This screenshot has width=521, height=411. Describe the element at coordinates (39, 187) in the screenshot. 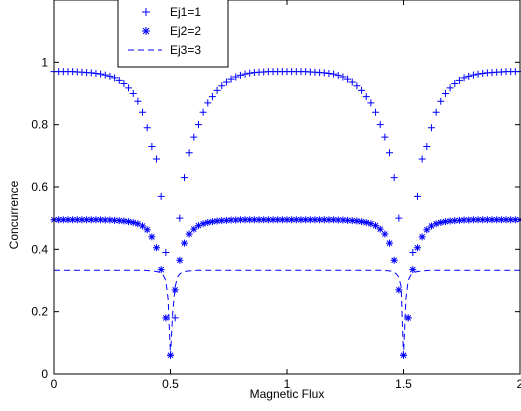

I see `y-tick-label: 0.6` at that location.